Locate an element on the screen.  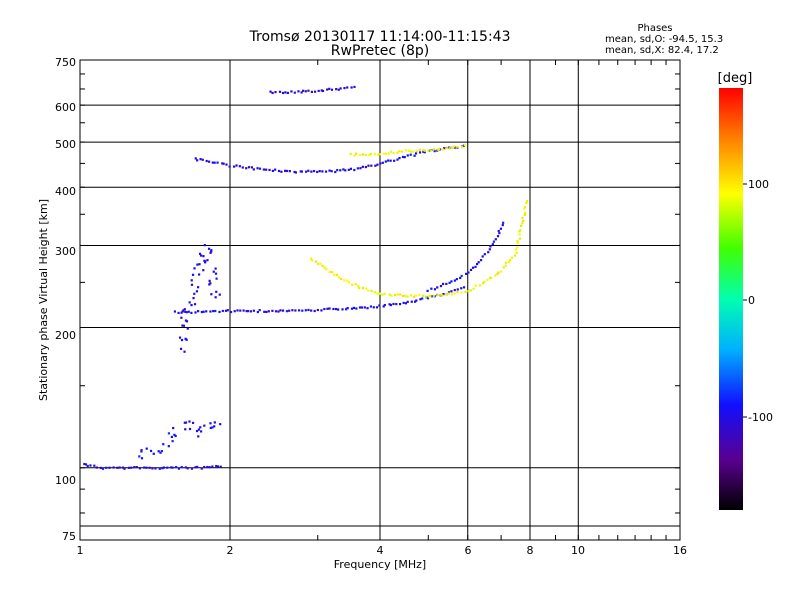
x-tick-2: 2 is located at coordinates (230, 550).